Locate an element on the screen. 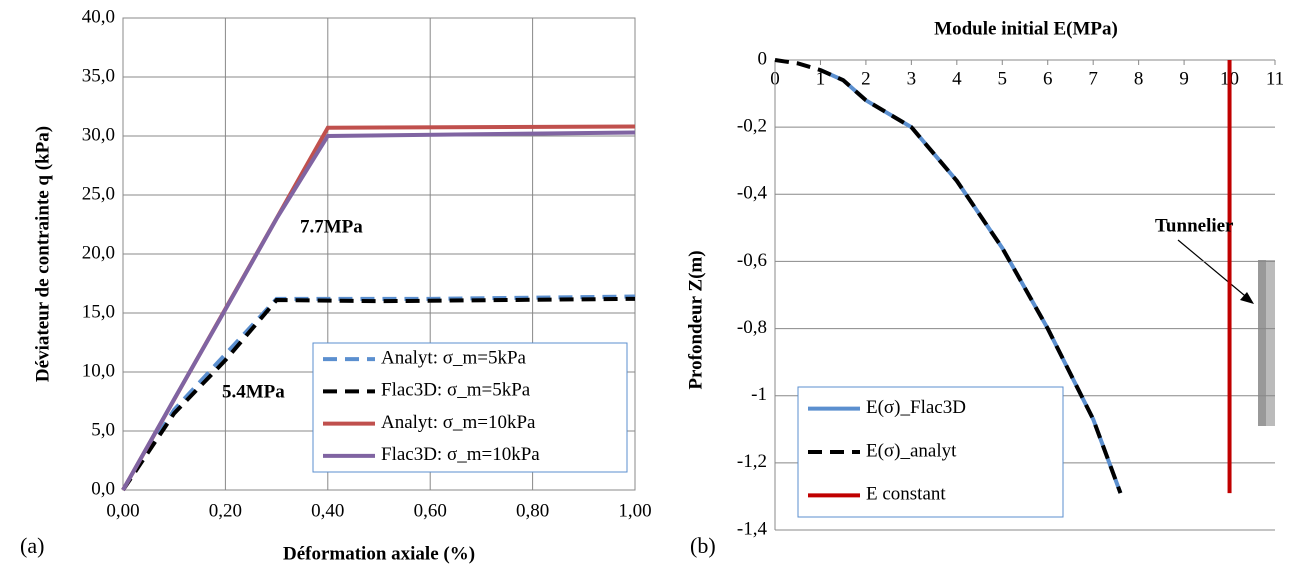 This screenshot has width=1304, height=573. y-tick-label: -0,6 is located at coordinates (752, 260).